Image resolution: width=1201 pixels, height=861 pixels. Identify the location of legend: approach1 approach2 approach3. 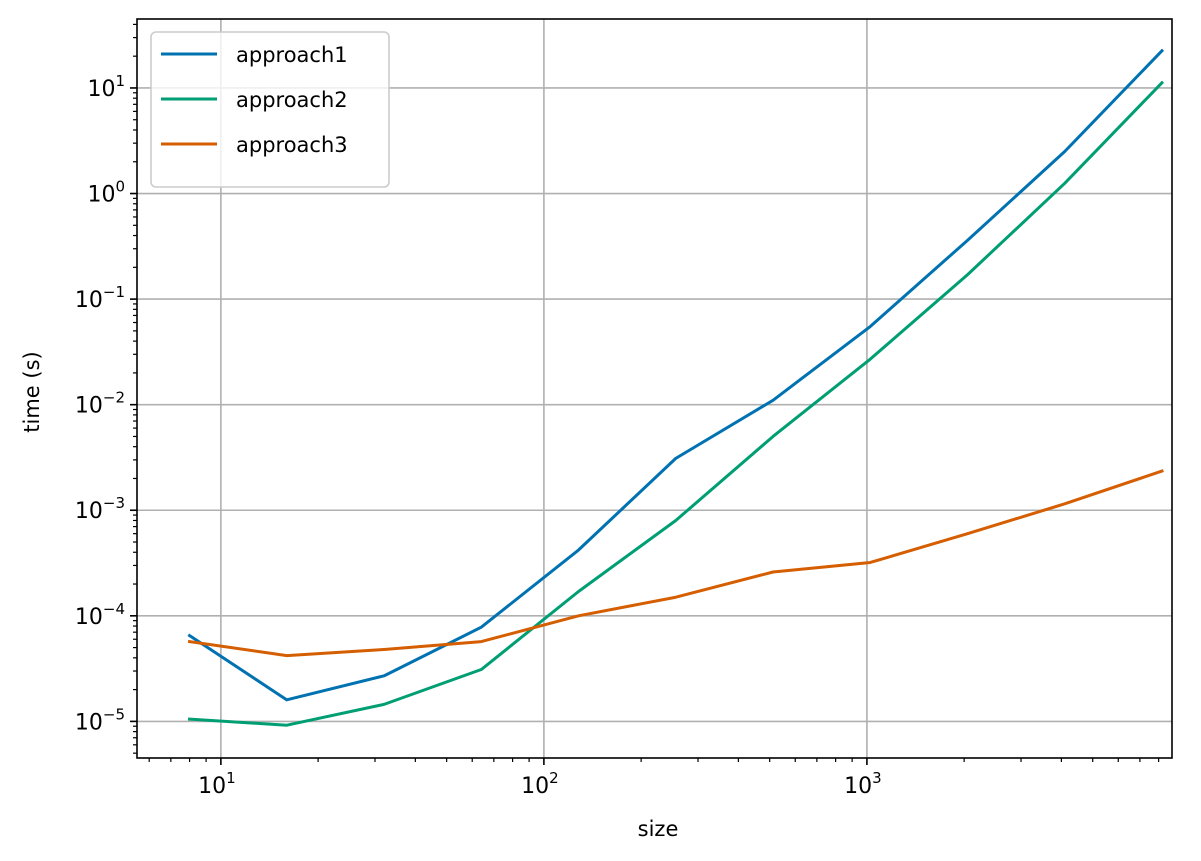
(270, 109).